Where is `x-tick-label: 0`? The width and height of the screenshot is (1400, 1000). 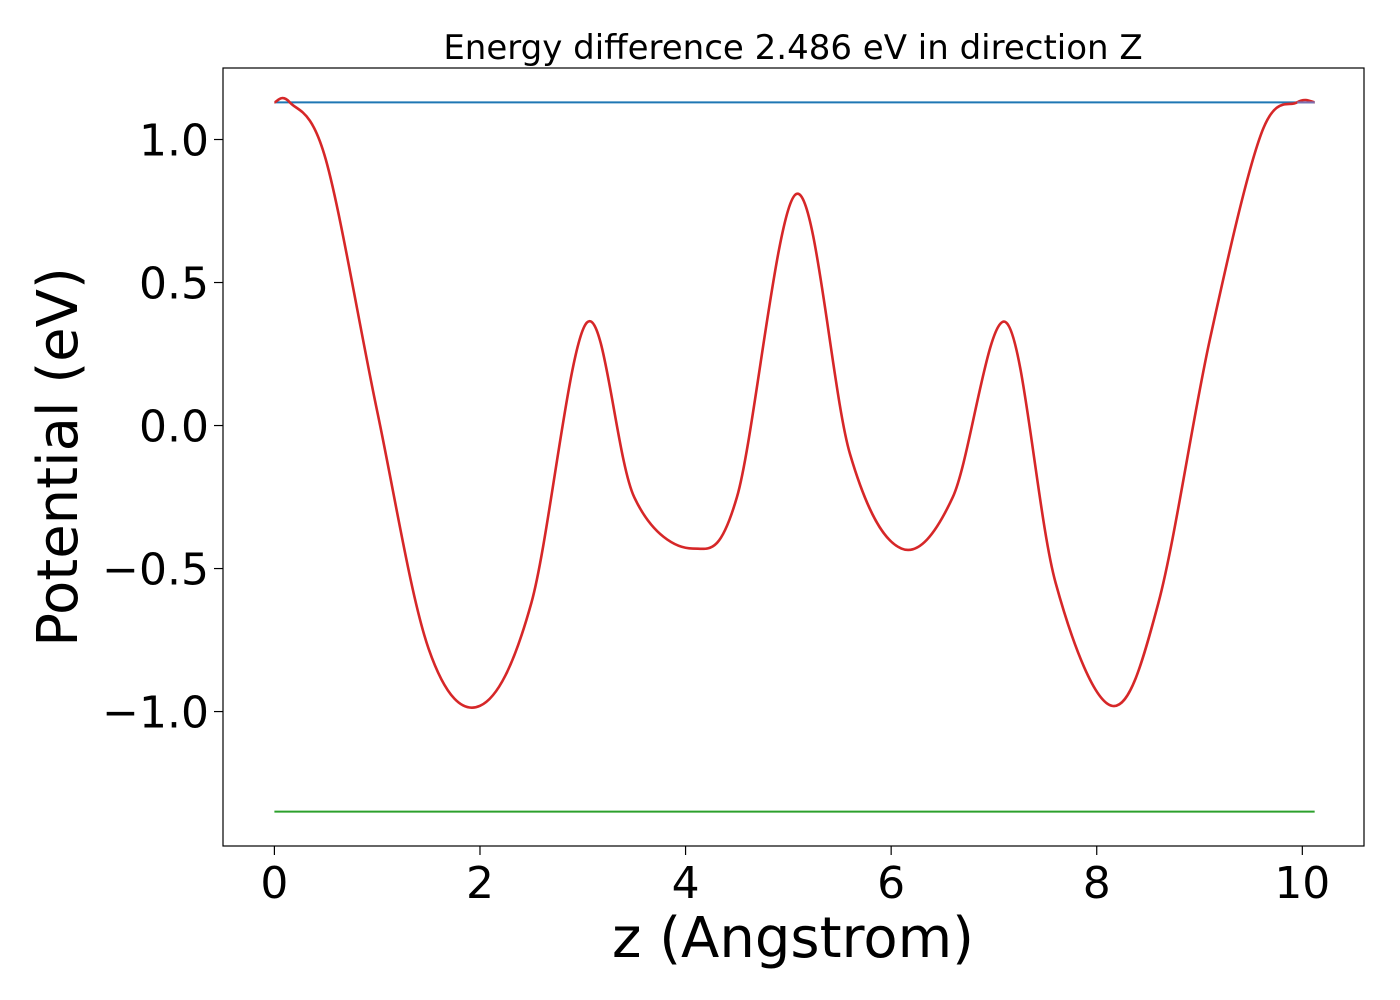 x-tick-label: 0 is located at coordinates (274, 883).